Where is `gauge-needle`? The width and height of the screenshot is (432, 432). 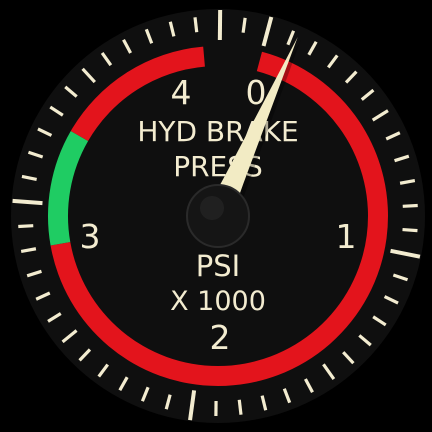 gauge-needle is located at coordinates (252, 129).